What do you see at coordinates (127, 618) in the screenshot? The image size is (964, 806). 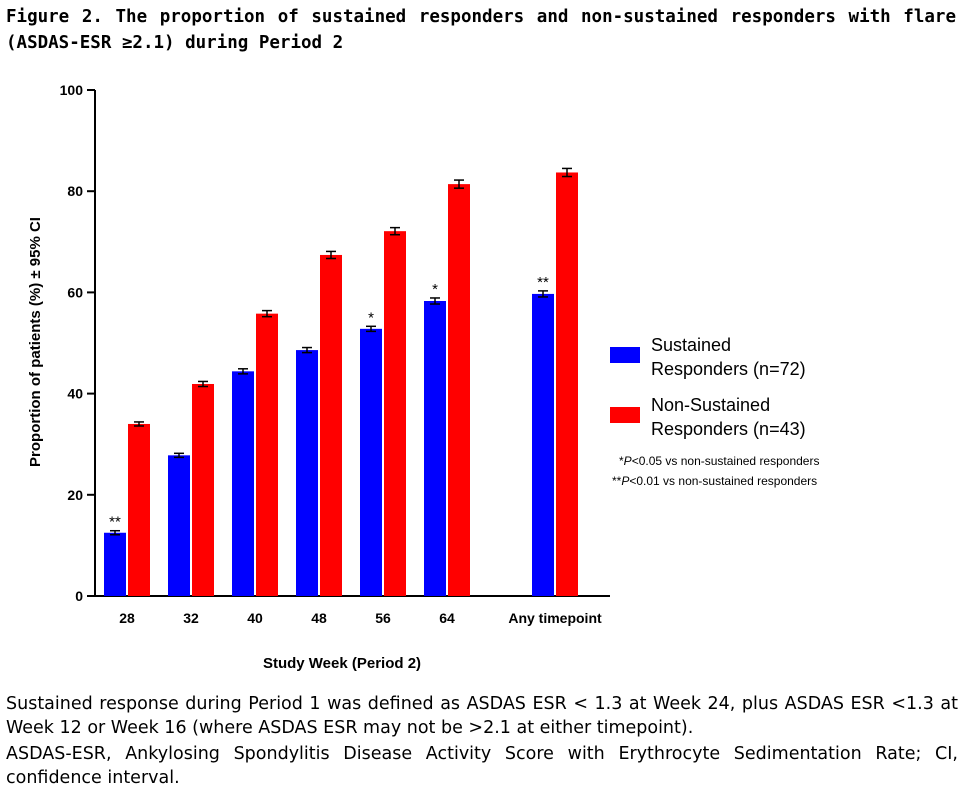 I see `x-tick-label: 28` at bounding box center [127, 618].